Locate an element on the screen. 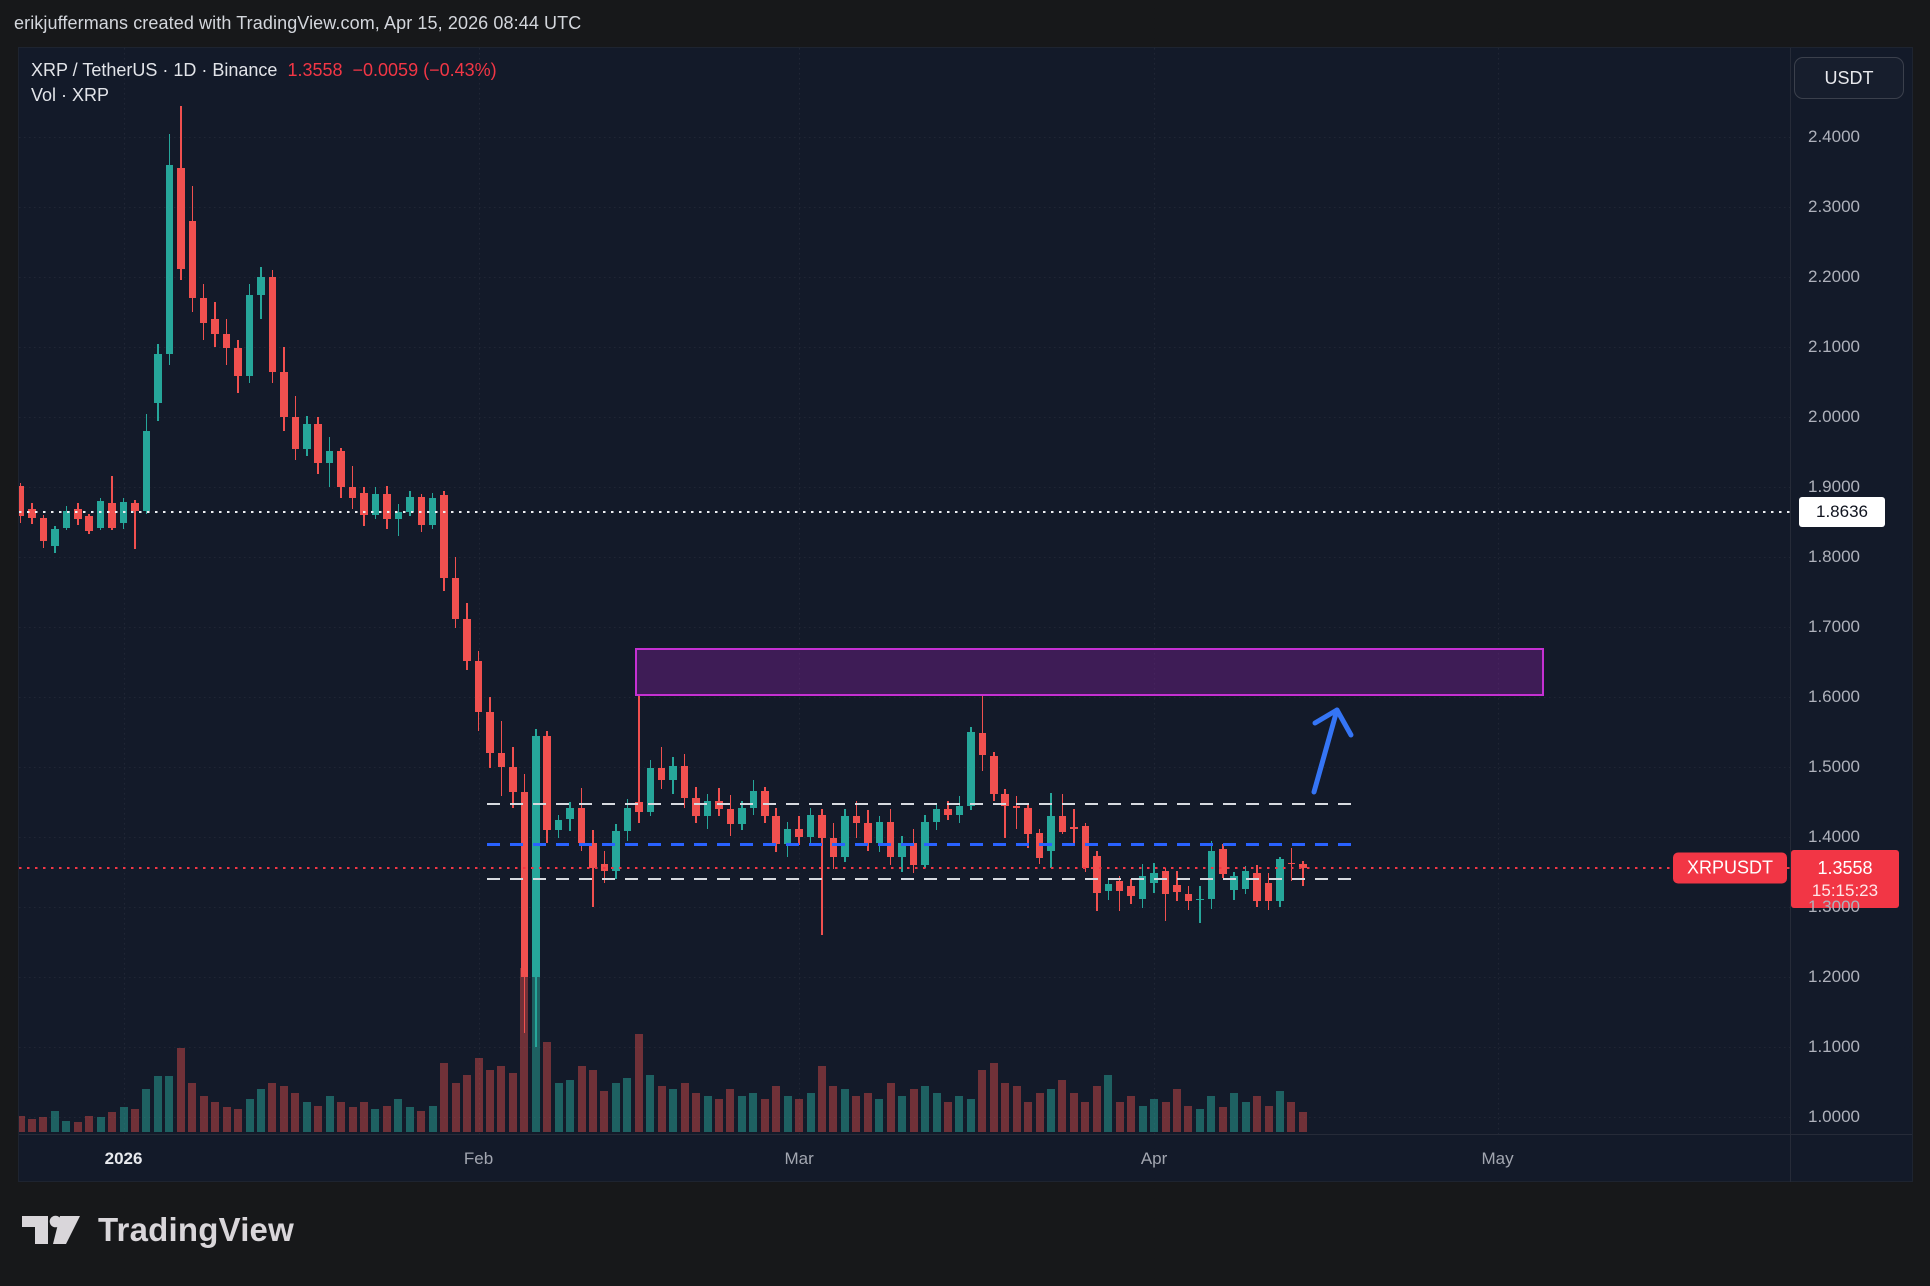  price-tick-label: 1.2000 is located at coordinates (1834, 976).